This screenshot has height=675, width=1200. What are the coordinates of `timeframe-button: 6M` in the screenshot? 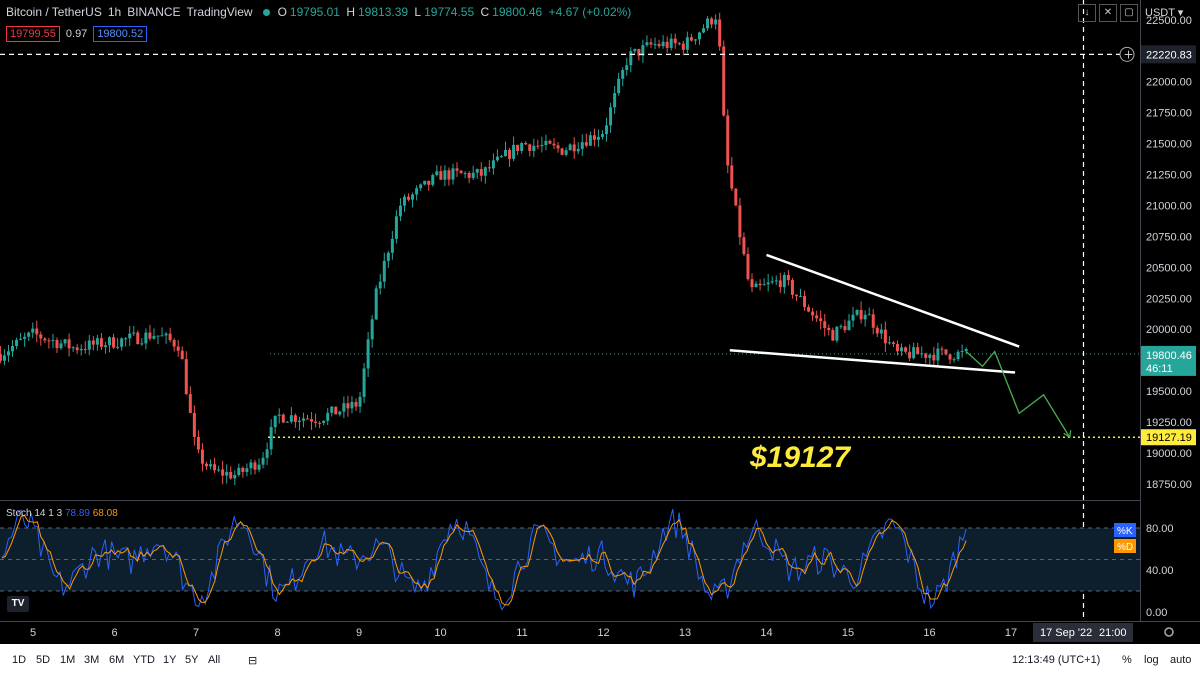 It's located at (117, 660).